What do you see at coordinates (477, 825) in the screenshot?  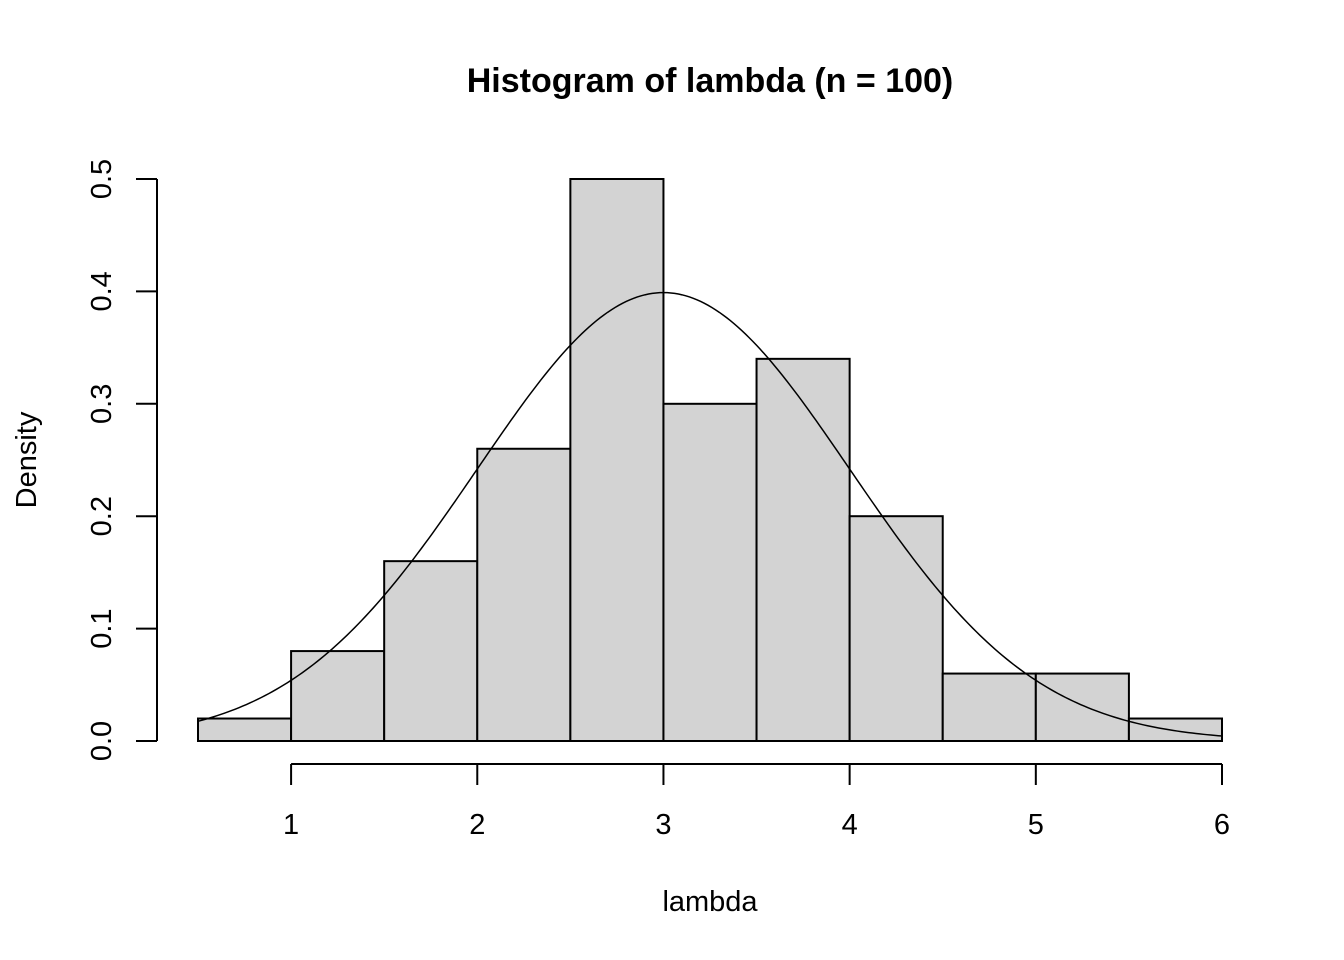 I see `x-tick-label-1: 2` at bounding box center [477, 825].